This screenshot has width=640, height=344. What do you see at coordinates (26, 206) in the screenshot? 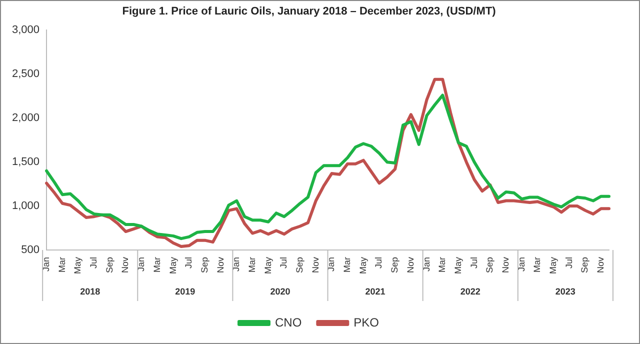
I see `y-tick-label: 1,000` at bounding box center [26, 206].